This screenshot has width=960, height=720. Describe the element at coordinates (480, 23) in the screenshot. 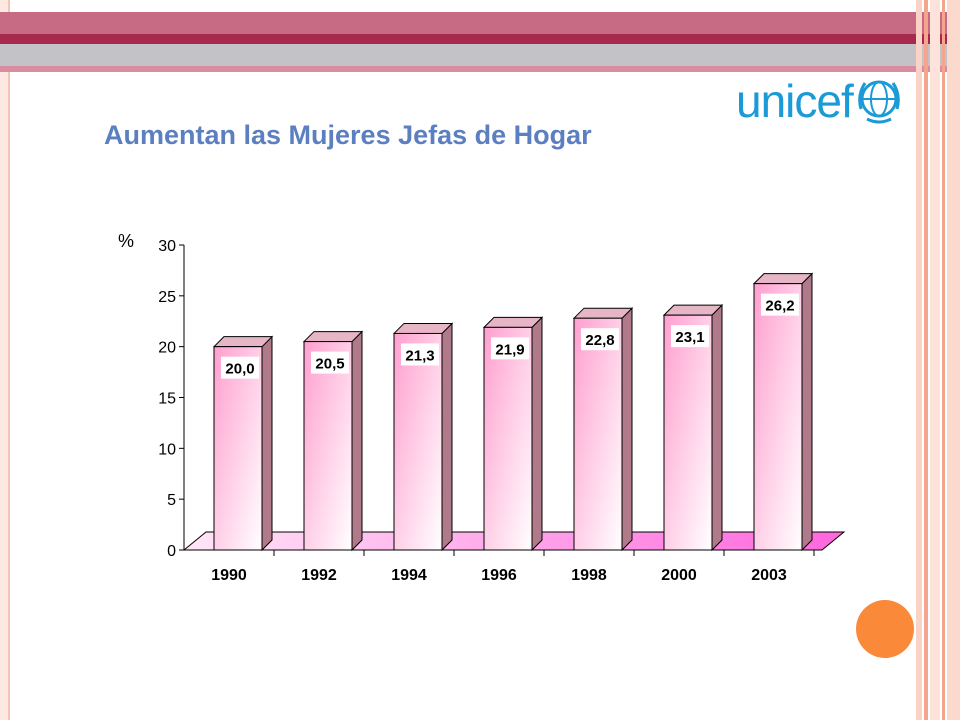

I see `header-band-top` at that location.